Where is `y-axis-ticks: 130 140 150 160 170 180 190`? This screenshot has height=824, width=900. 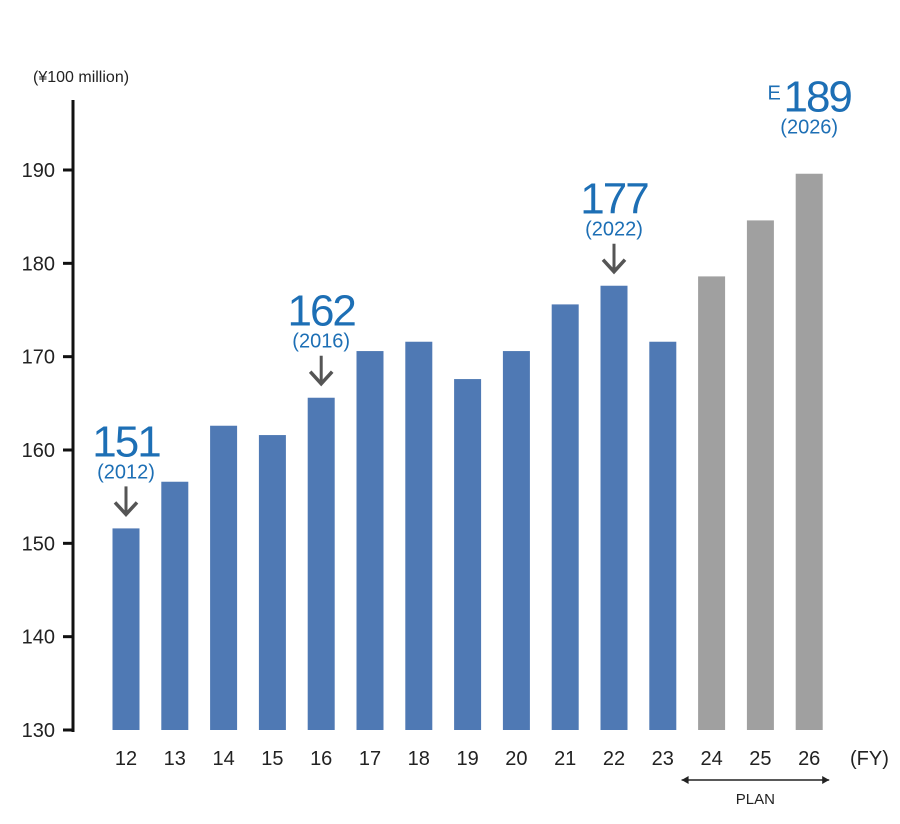
y-axis-ticks: 130 140 150 160 170 180 190 is located at coordinates (47, 451).